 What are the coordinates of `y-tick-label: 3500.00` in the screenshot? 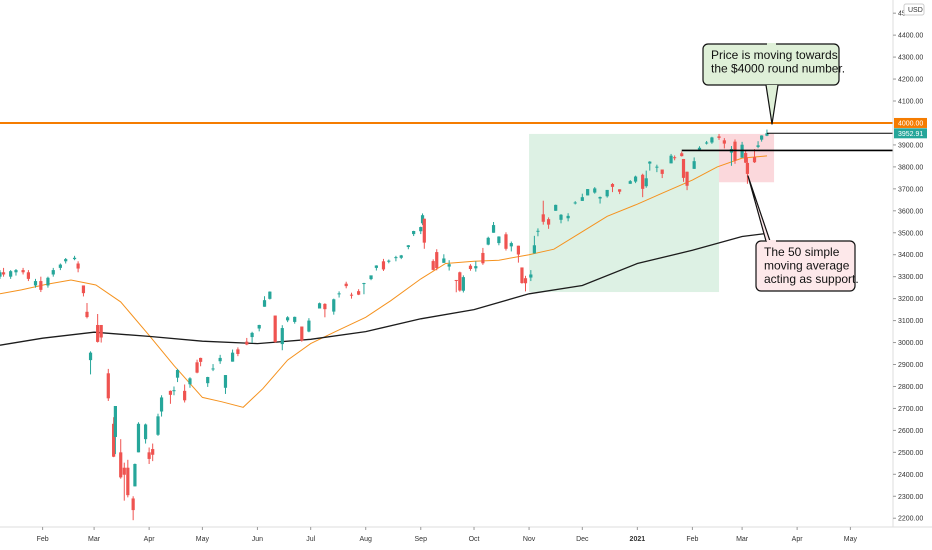 It's located at (910, 233).